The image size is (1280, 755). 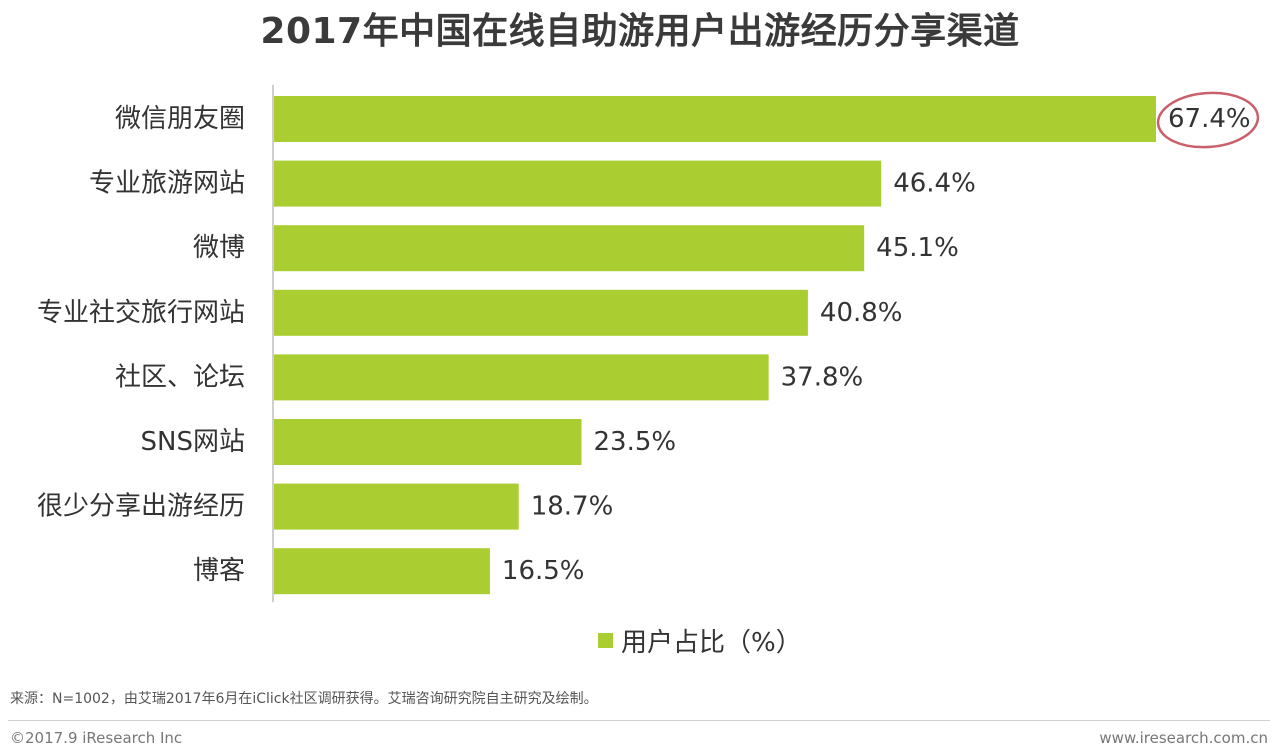 I want to click on category-label: 微信朋友圈, so click(x=180, y=119).